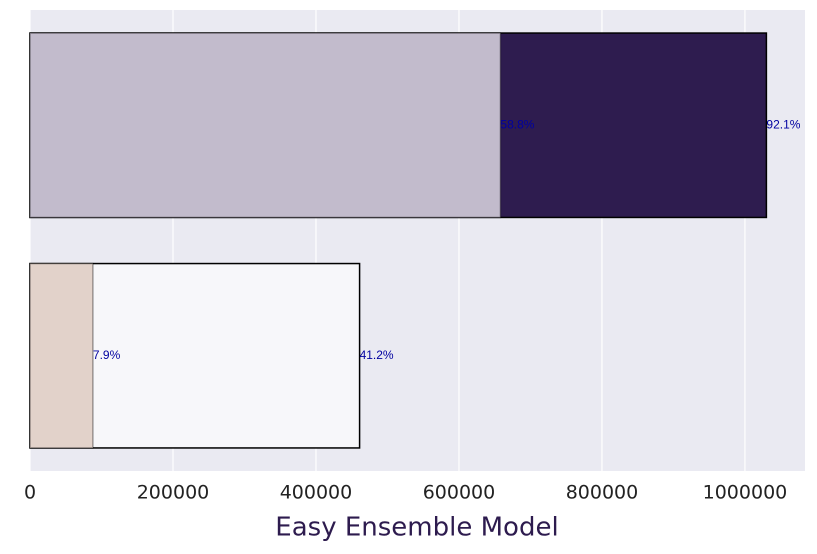 This screenshot has width=817, height=554. I want to click on x-tick-label: 1000000, so click(745, 493).